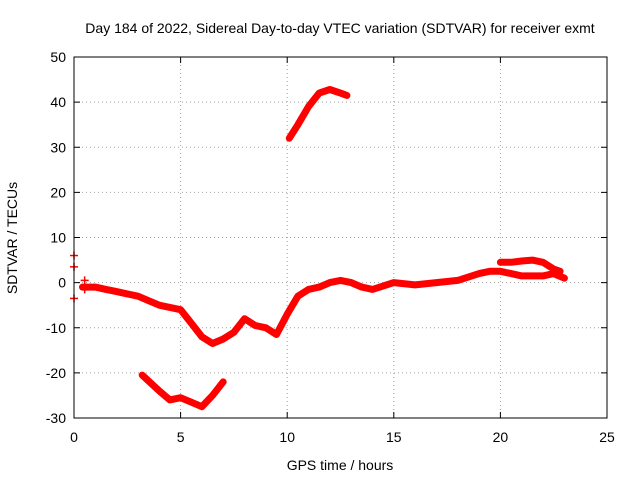 The image size is (640, 480). What do you see at coordinates (56, 373) in the screenshot?
I see `y-tick-label: -20` at bounding box center [56, 373].